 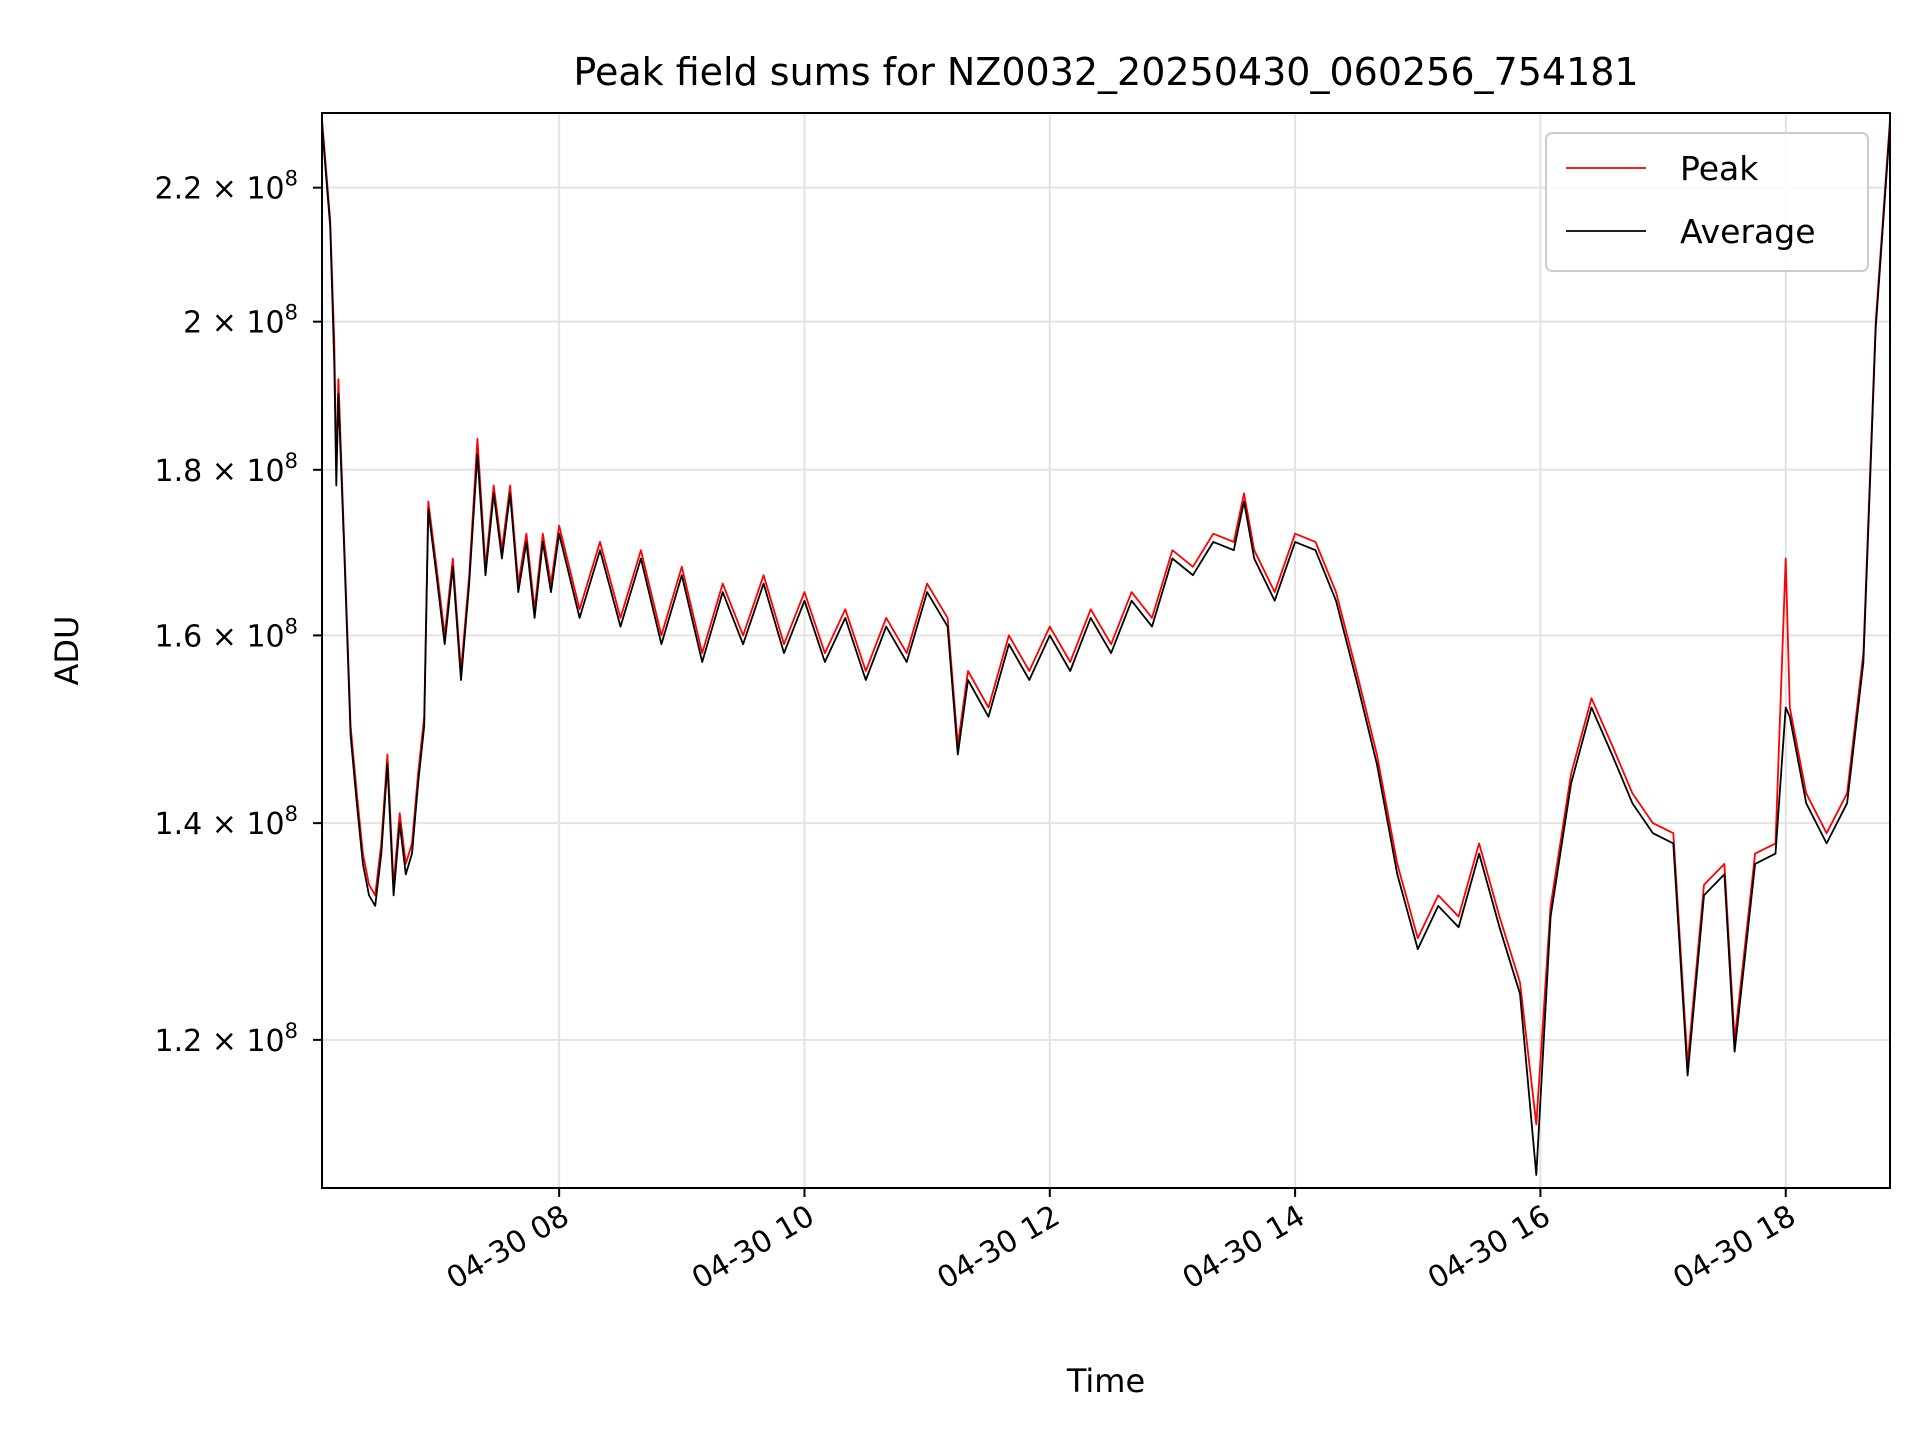 What do you see at coordinates (226, 1039) in the screenshot?
I see `y-tick-label: 1.2 × 108` at bounding box center [226, 1039].